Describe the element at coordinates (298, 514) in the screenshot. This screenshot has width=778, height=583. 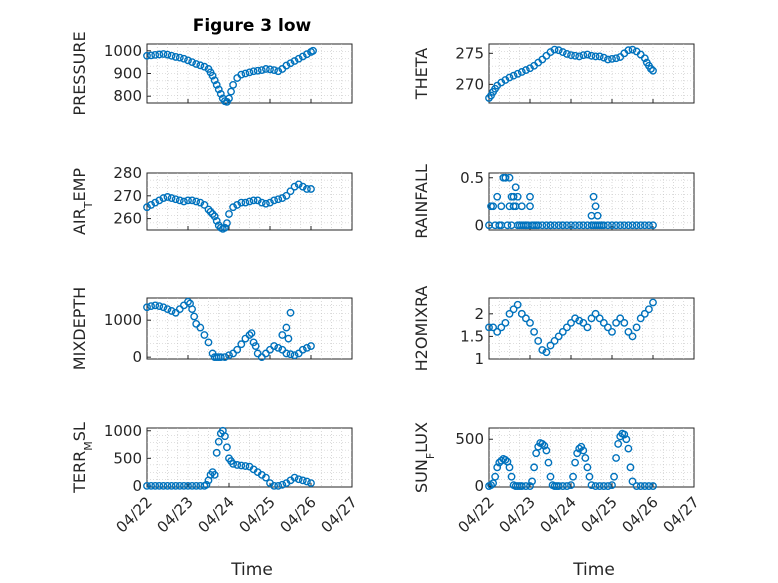
I see `x-tick-label: 04/26` at that location.